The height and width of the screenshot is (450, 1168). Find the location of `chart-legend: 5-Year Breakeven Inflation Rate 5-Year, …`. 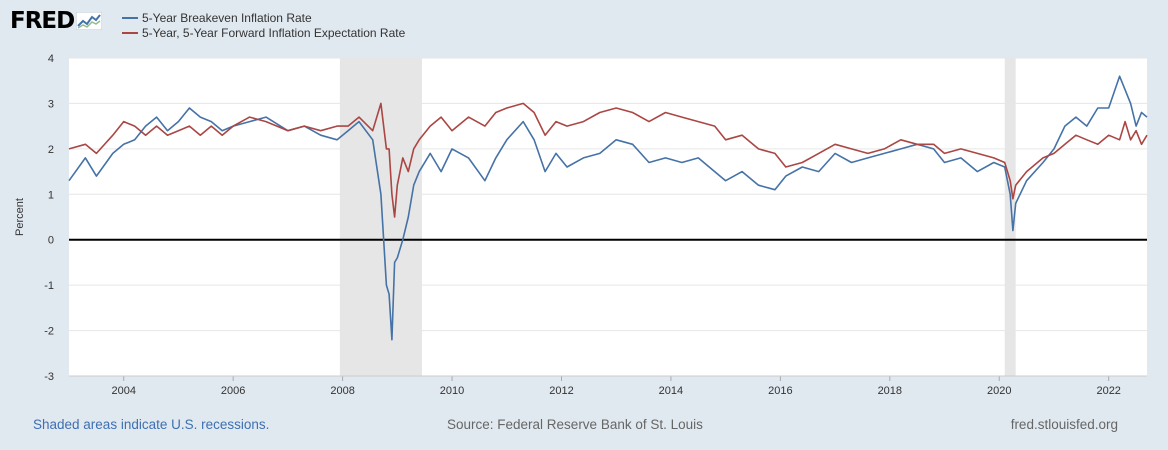

chart-legend: 5-Year Breakeven Inflation Rate 5-Year, … is located at coordinates (263, 25).